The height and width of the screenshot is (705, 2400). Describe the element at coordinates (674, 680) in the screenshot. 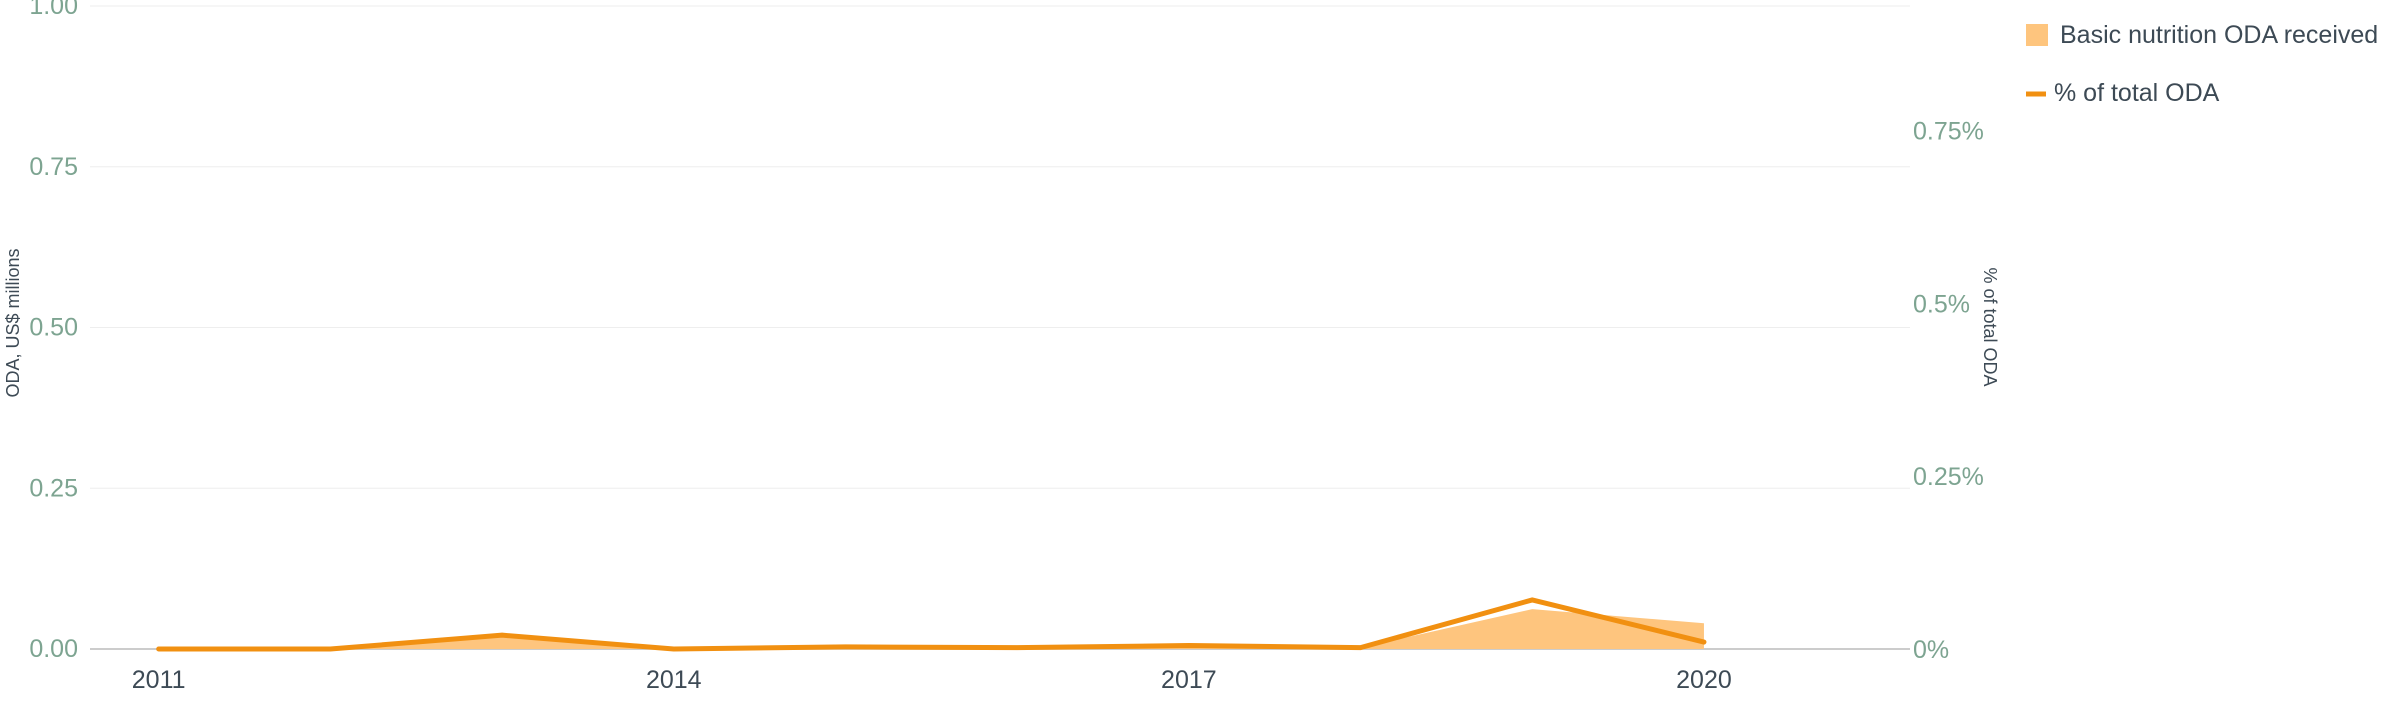

I see `x-tick-label: 2014` at that location.